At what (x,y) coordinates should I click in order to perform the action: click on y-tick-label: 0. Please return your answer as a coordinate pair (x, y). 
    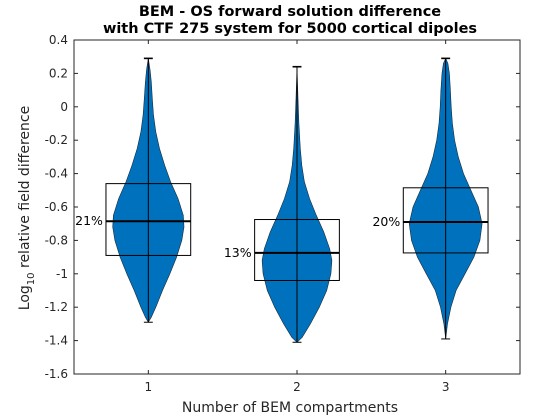
    Looking at the image, I should click on (64, 107).